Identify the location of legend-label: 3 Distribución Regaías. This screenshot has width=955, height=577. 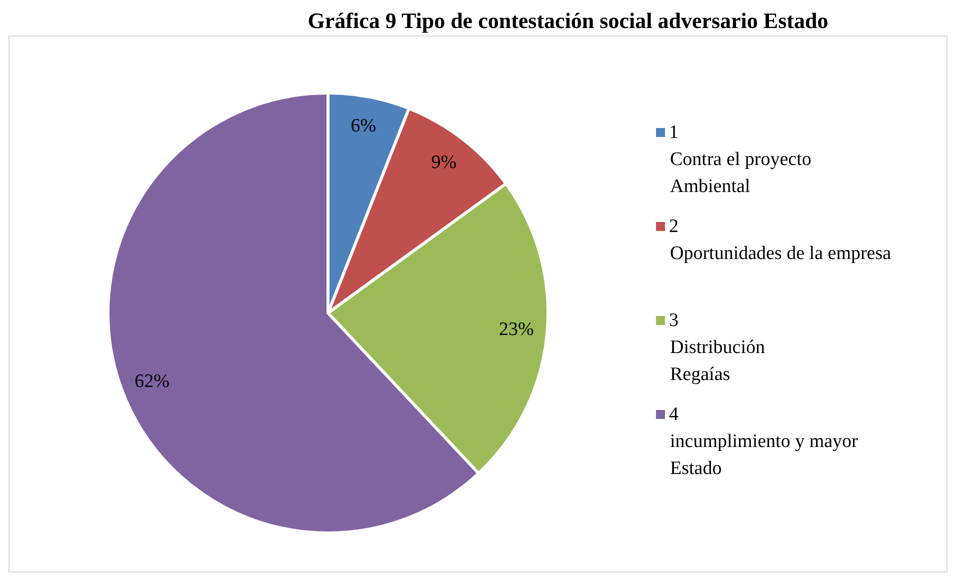
(717, 347).